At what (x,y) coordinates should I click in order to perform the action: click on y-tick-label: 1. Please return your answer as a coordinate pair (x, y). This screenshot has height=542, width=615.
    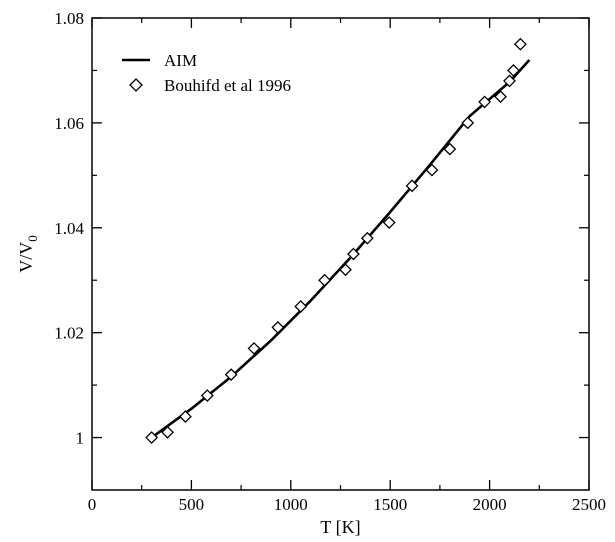
    Looking at the image, I should click on (80, 438).